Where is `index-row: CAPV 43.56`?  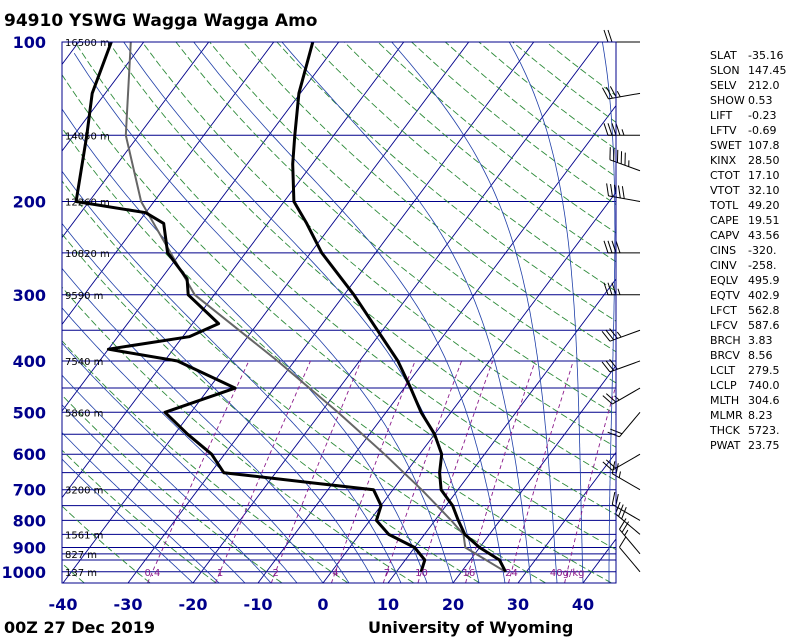
index-row: CAPV 43.56 is located at coordinates (755, 235).